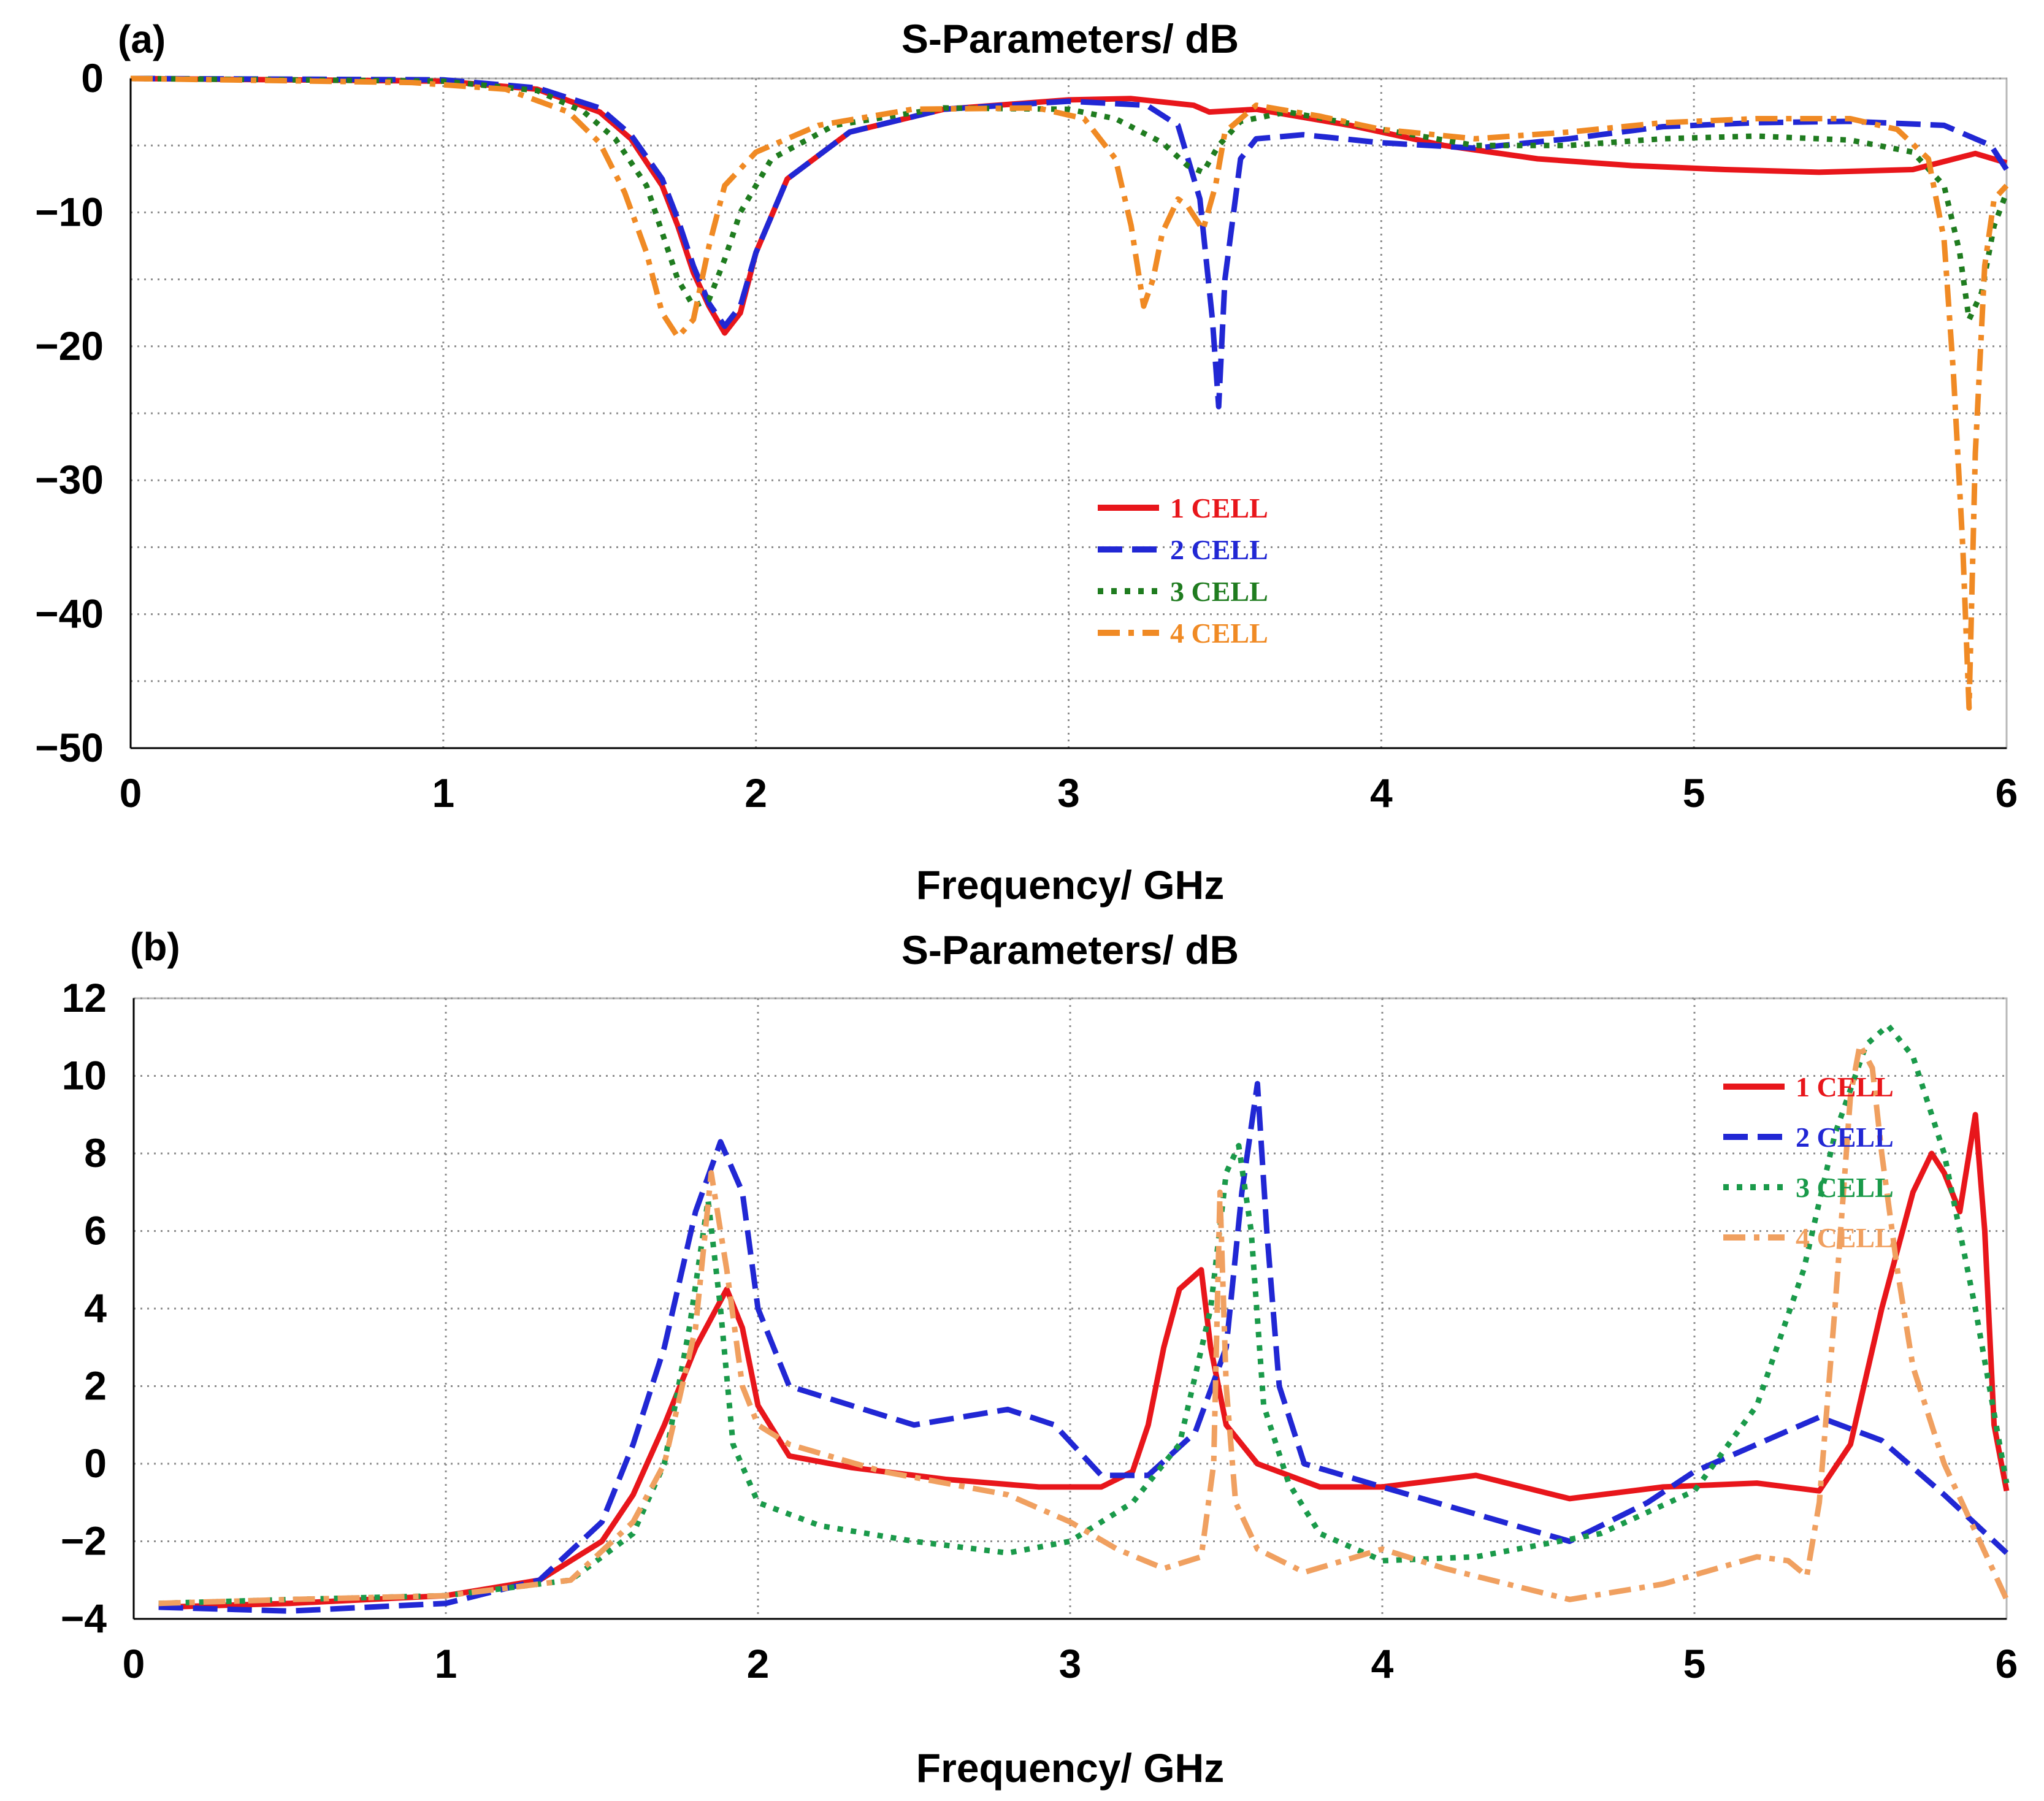 Image resolution: width=2044 pixels, height=1801 pixels. I want to click on panel-b-x-tick-label: 3, so click(1071, 1664).